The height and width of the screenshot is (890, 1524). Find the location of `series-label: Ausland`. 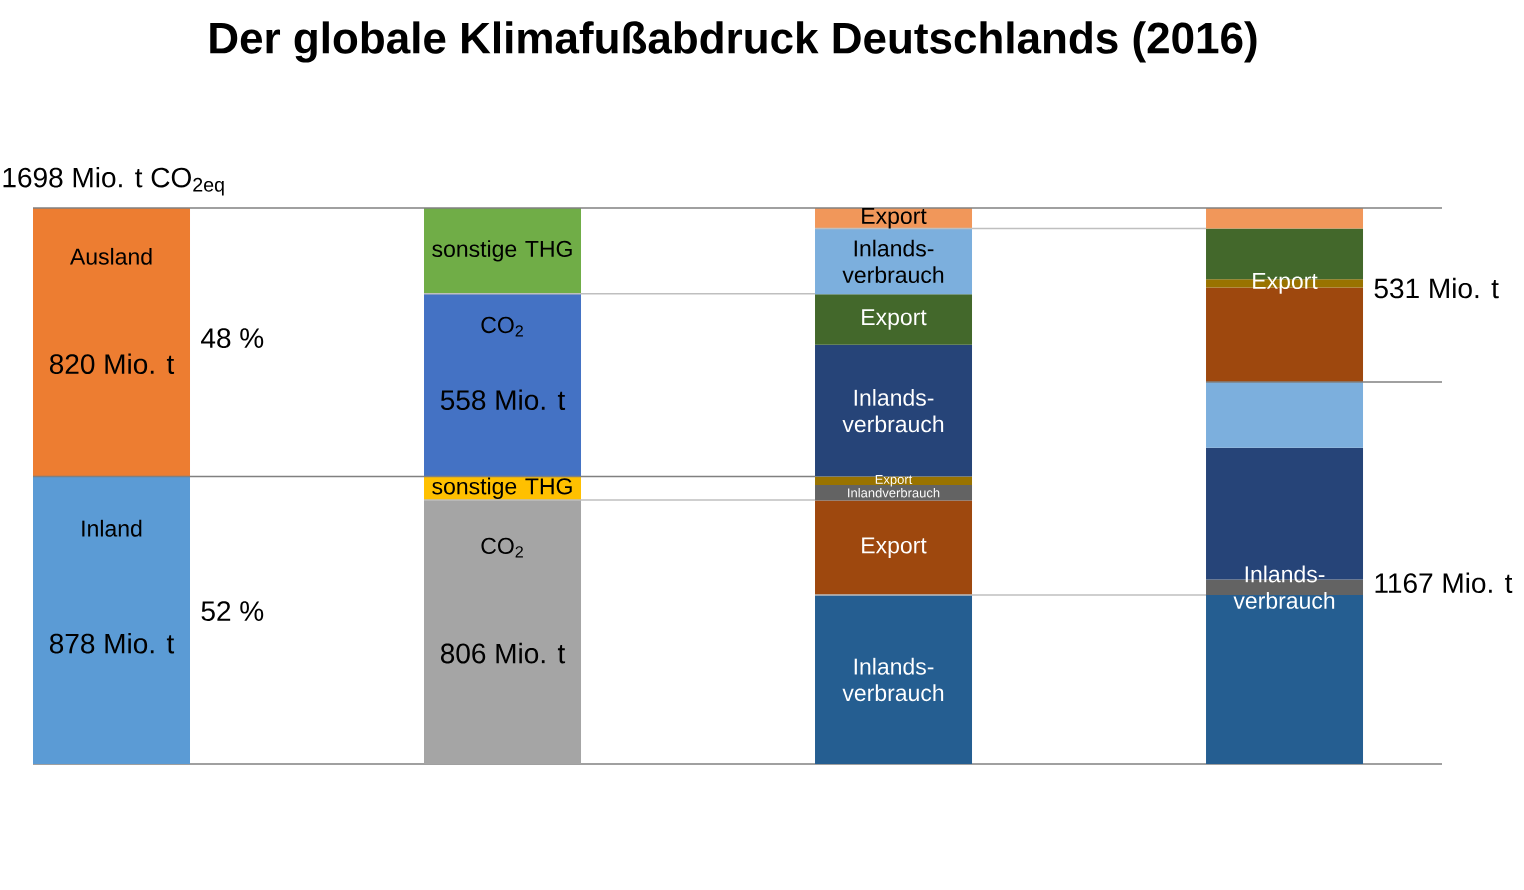

series-label: Ausland is located at coordinates (110, 256).